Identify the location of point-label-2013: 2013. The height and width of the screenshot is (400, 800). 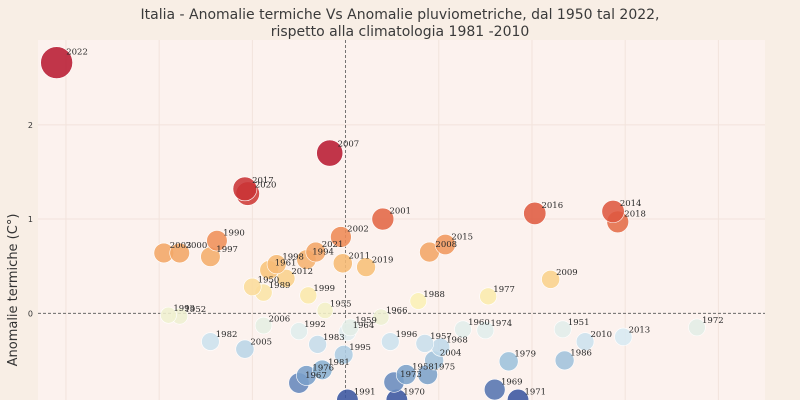
(640, 330).